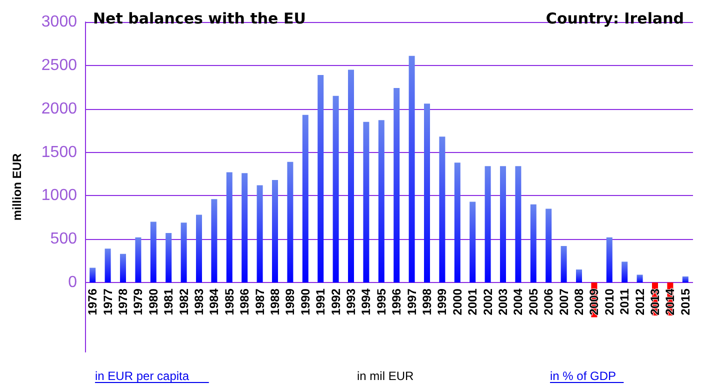 This screenshot has height=390, width=711. Describe the element at coordinates (594, 302) in the screenshot. I see `x-tick-label: 2009` at that location.